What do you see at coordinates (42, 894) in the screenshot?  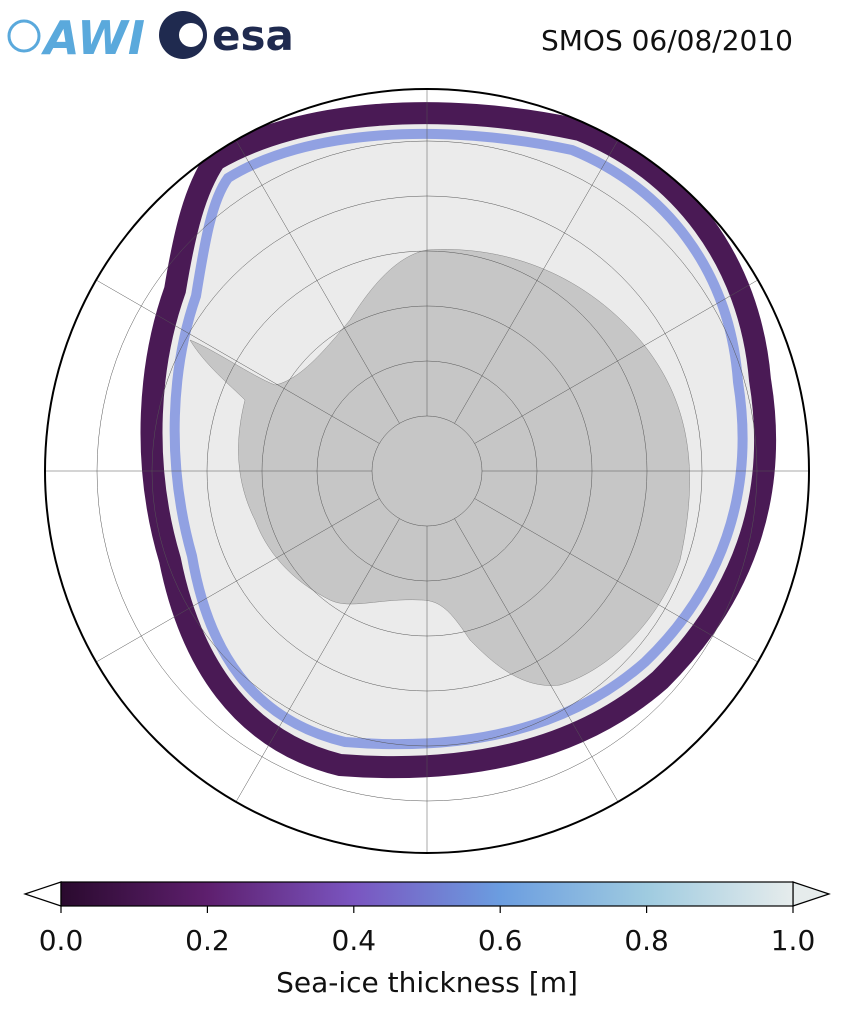 I see `colorbar-extend-low` at bounding box center [42, 894].